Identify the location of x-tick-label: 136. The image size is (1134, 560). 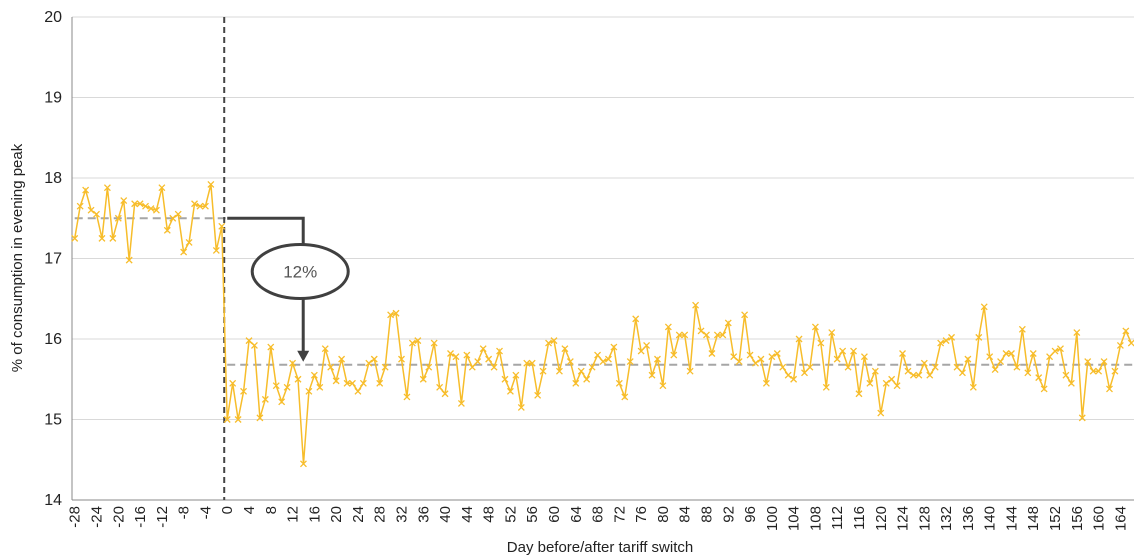
(968, 518).